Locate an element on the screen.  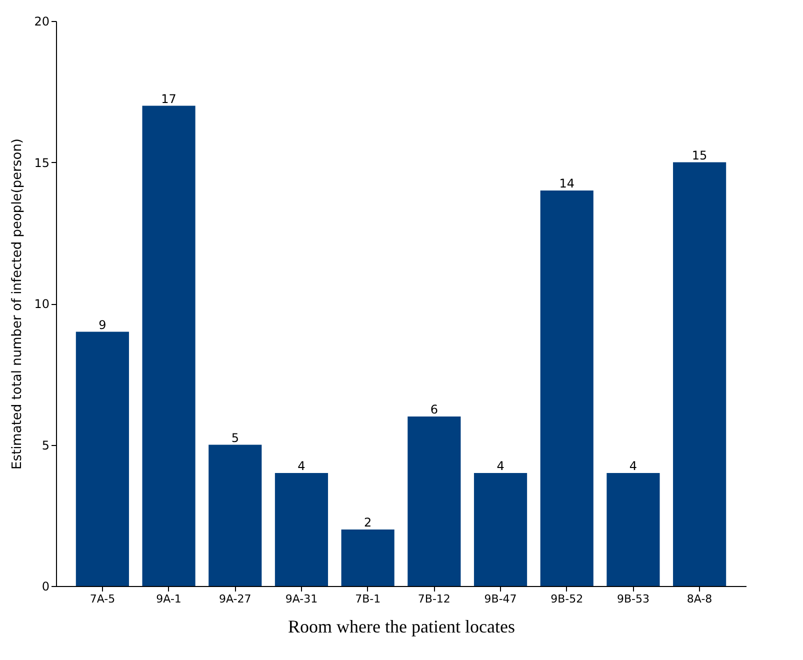
x-tick-label: 9A-31 is located at coordinates (301, 599).